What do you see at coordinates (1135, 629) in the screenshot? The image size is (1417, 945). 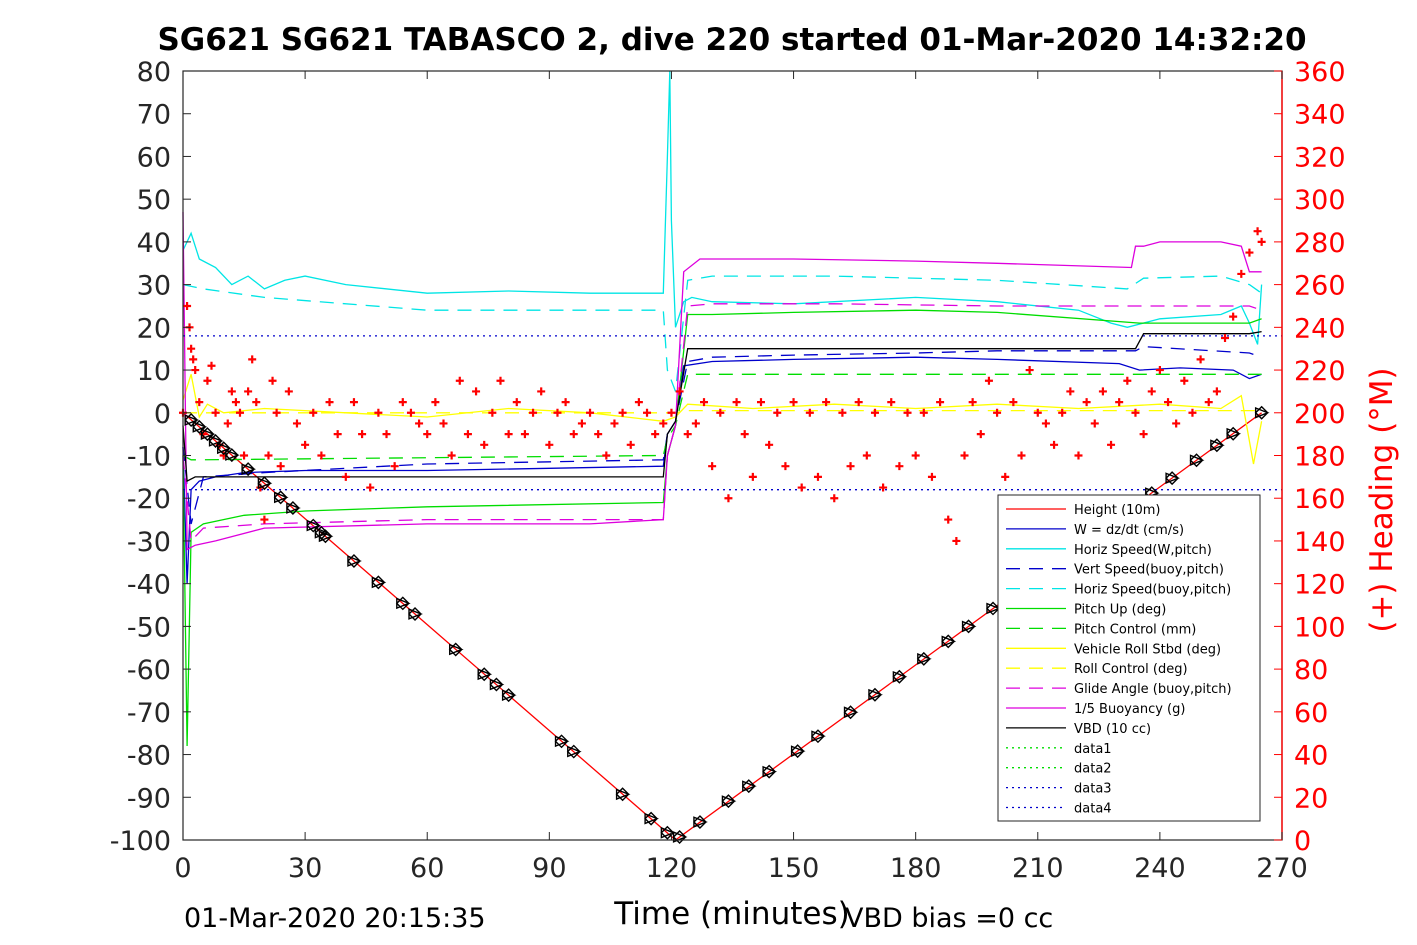 I see `legend-label: Pitch Control (mm)` at bounding box center [1135, 629].